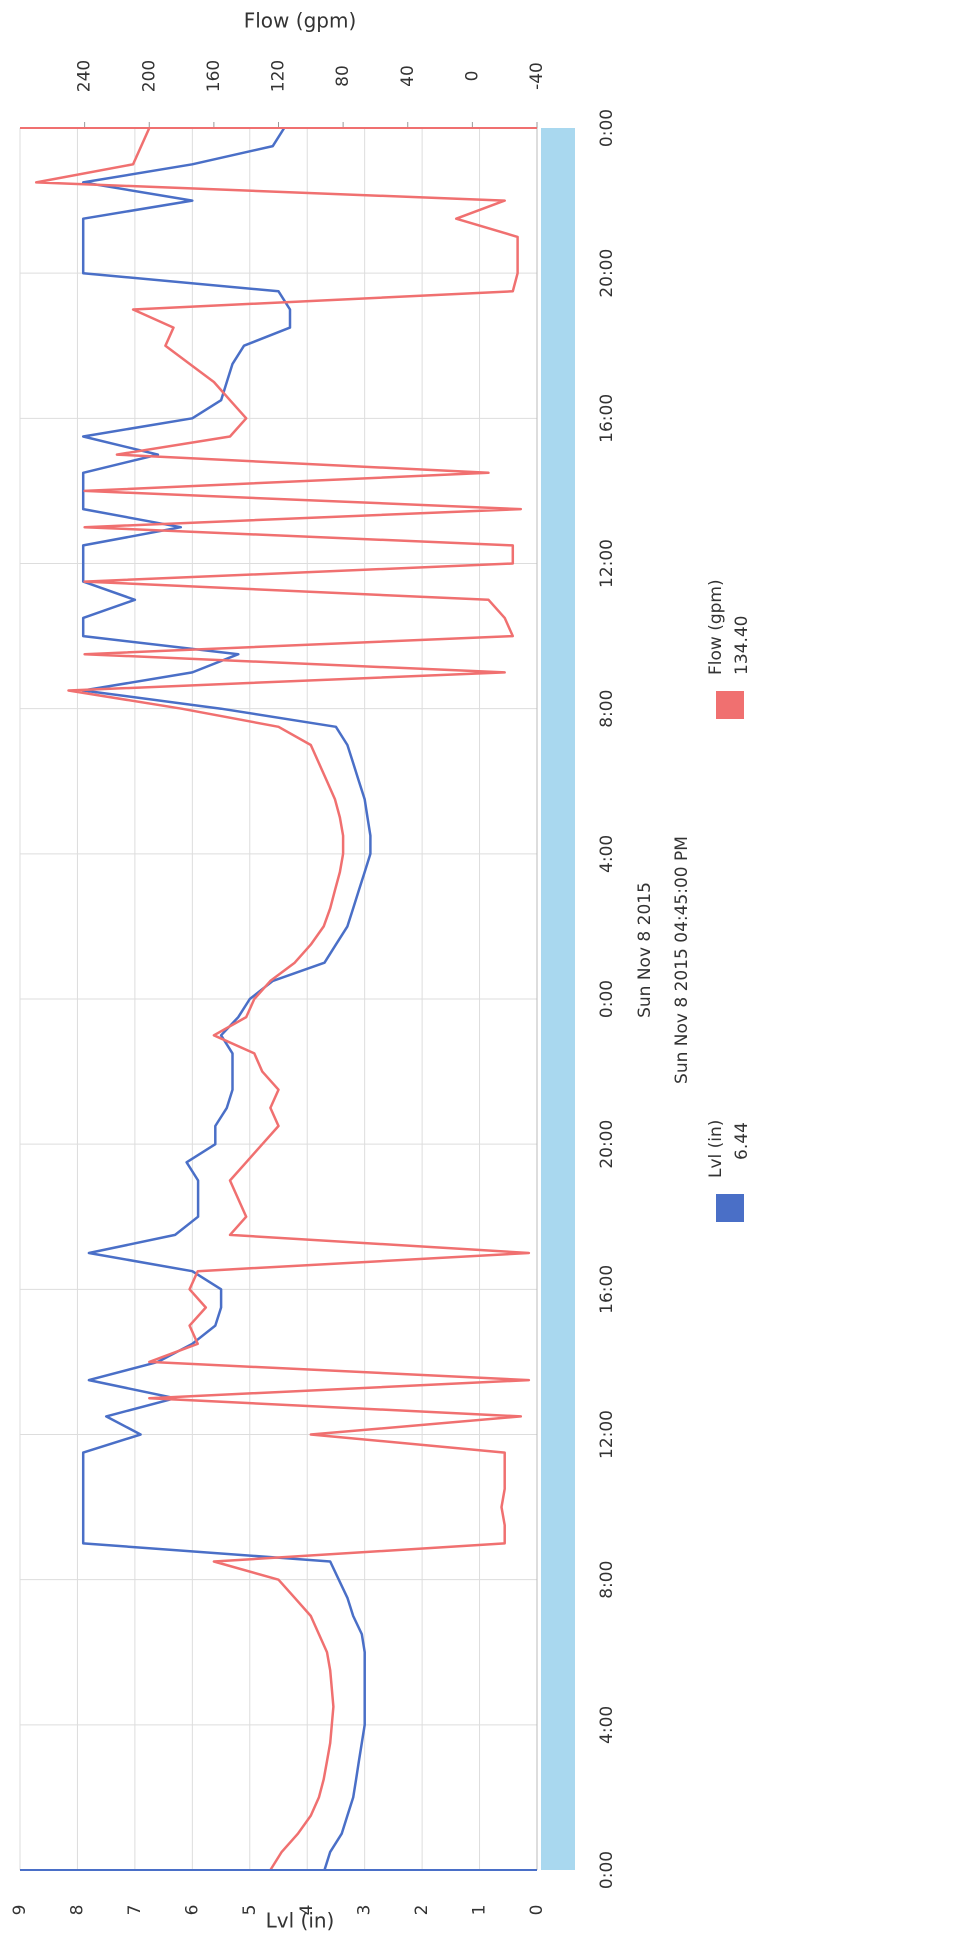 Image resolution: width=957 pixels, height=1940 pixels. I want to click on y2-axis-title: Flow (gpm), so click(300, 21).